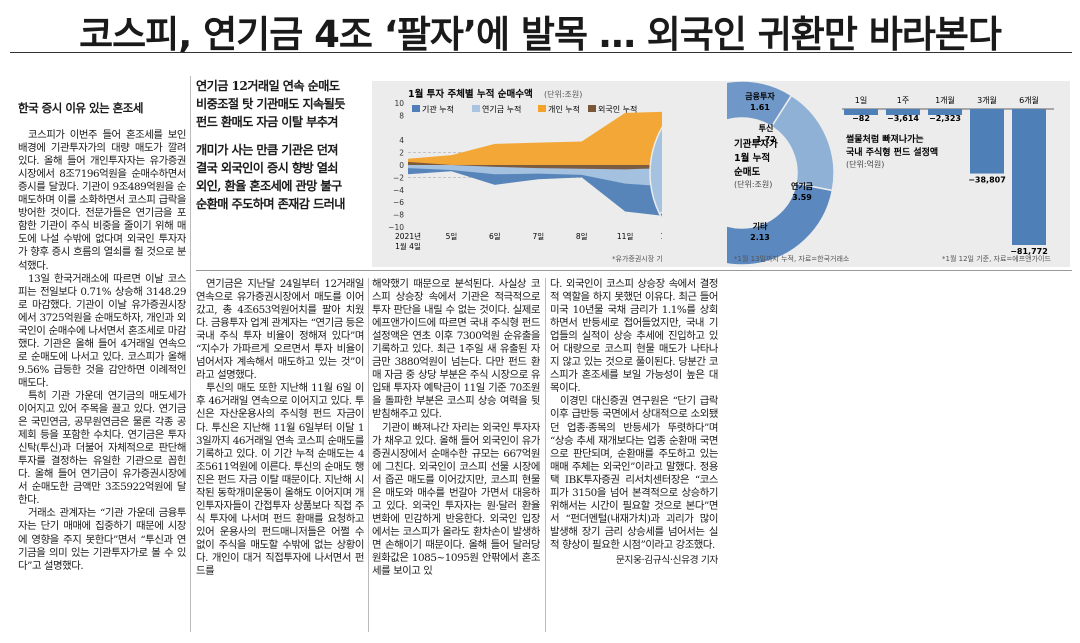  I want to click on y-tick-label: 0, so click(401, 165).